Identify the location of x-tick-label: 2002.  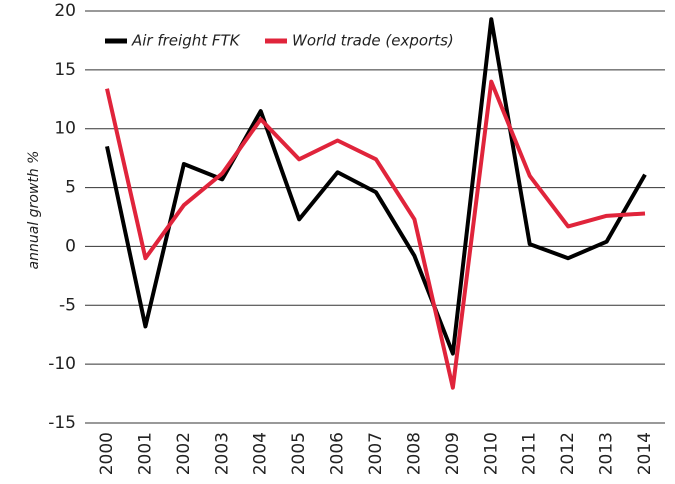
(184, 453).